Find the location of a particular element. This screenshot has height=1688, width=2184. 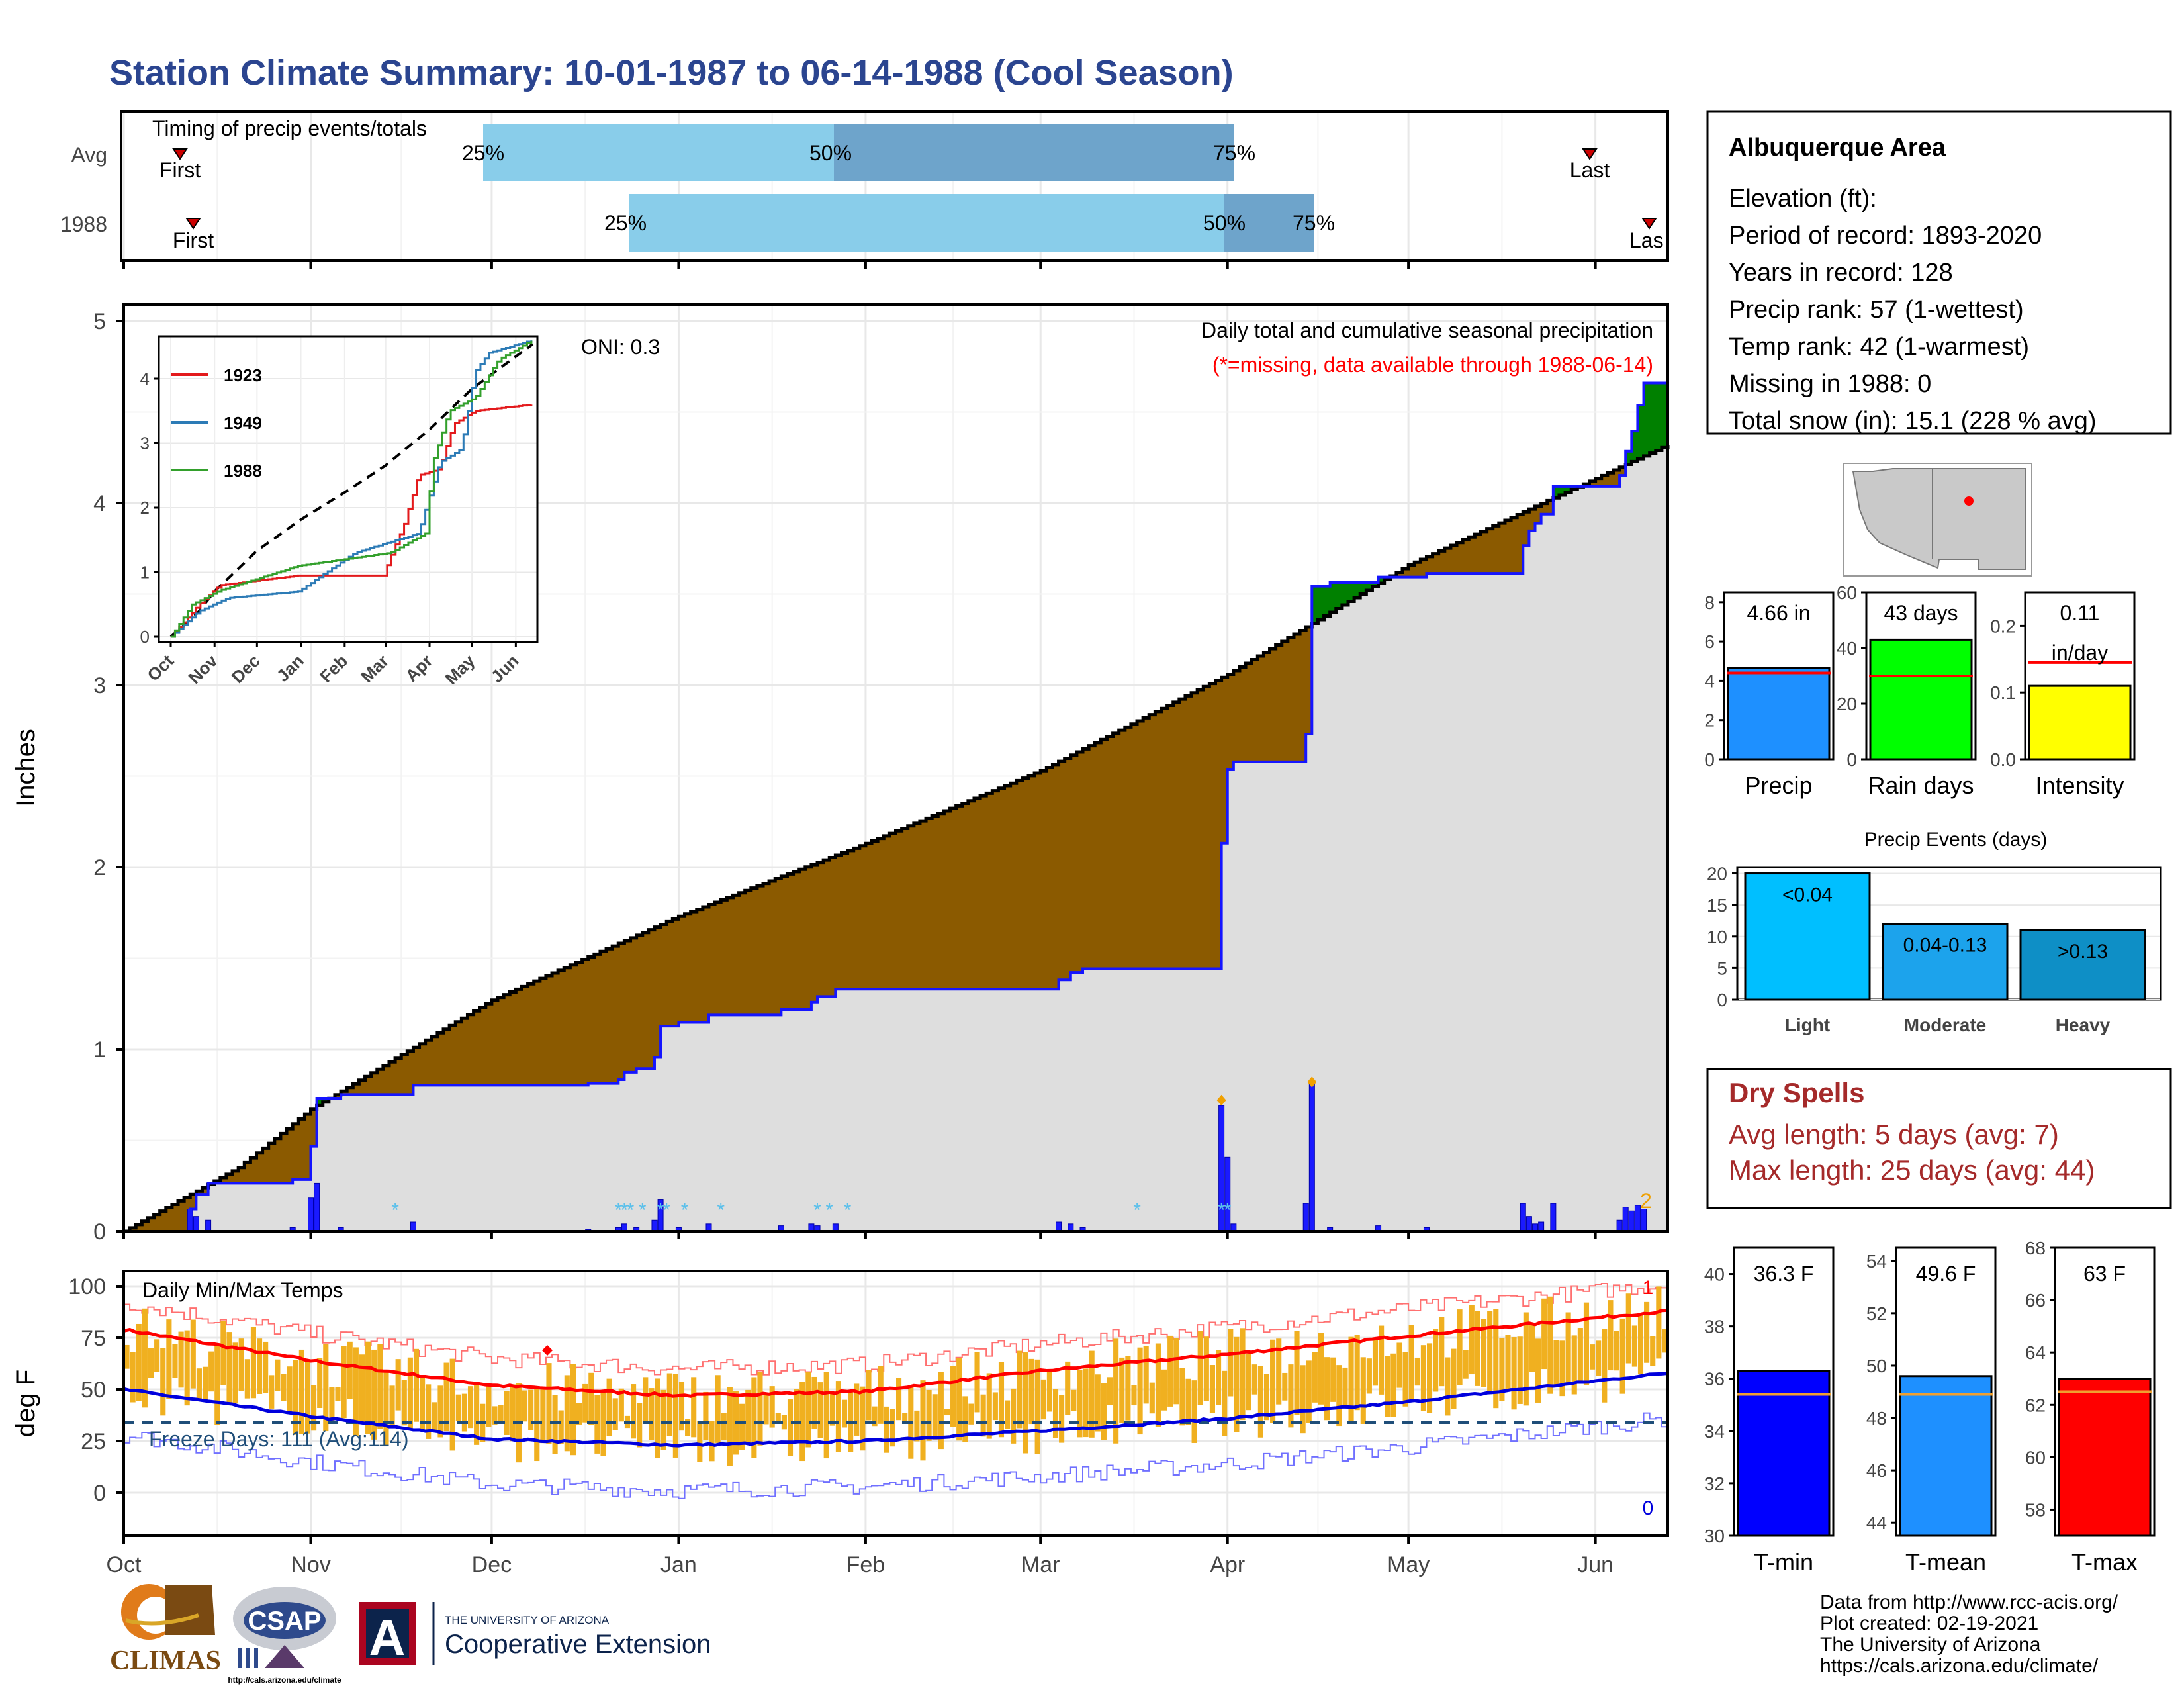

precip-y-tick: 4 is located at coordinates (100, 503).